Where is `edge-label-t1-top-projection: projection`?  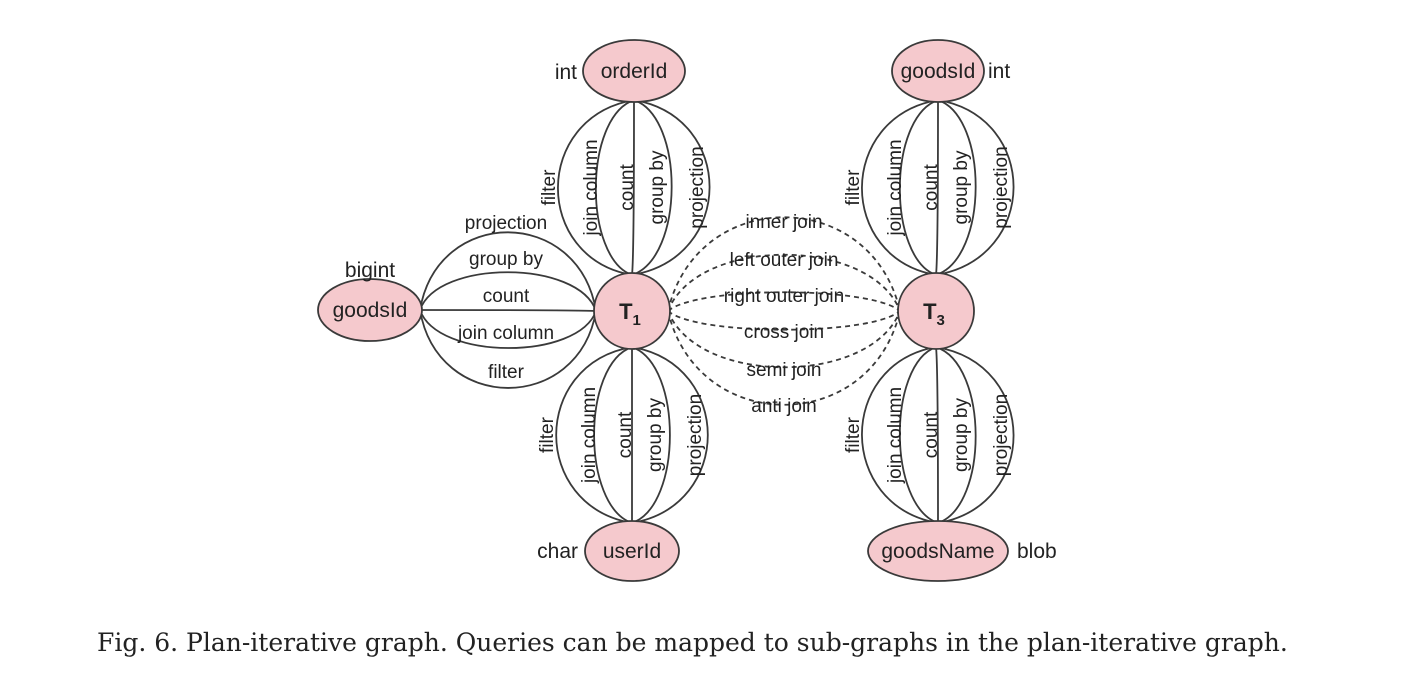
edge-label-t1-top-projection: projection is located at coordinates (697, 187).